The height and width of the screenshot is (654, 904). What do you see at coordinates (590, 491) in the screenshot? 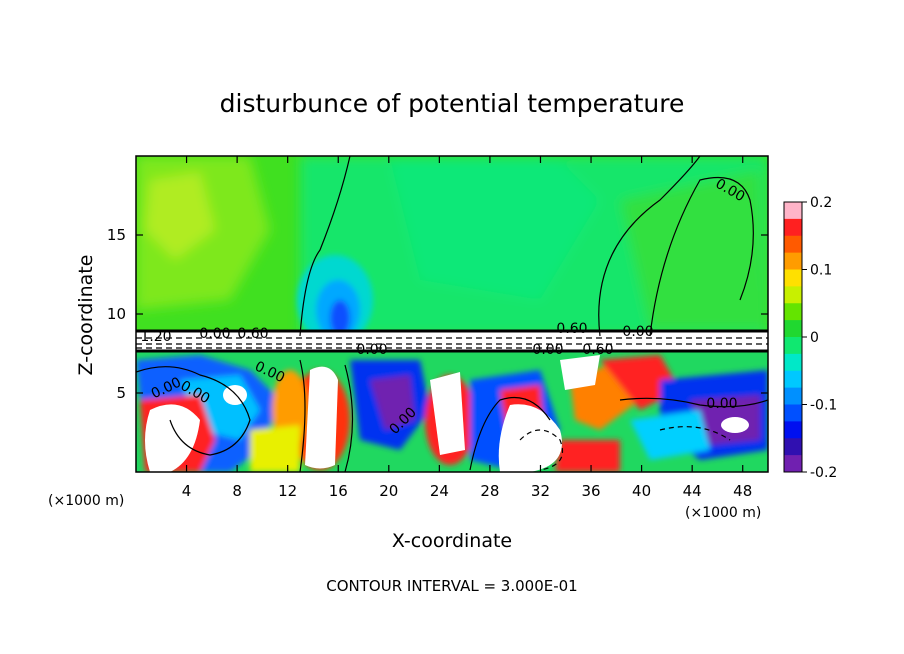
I see `x-tick-label: 36` at bounding box center [590, 491].